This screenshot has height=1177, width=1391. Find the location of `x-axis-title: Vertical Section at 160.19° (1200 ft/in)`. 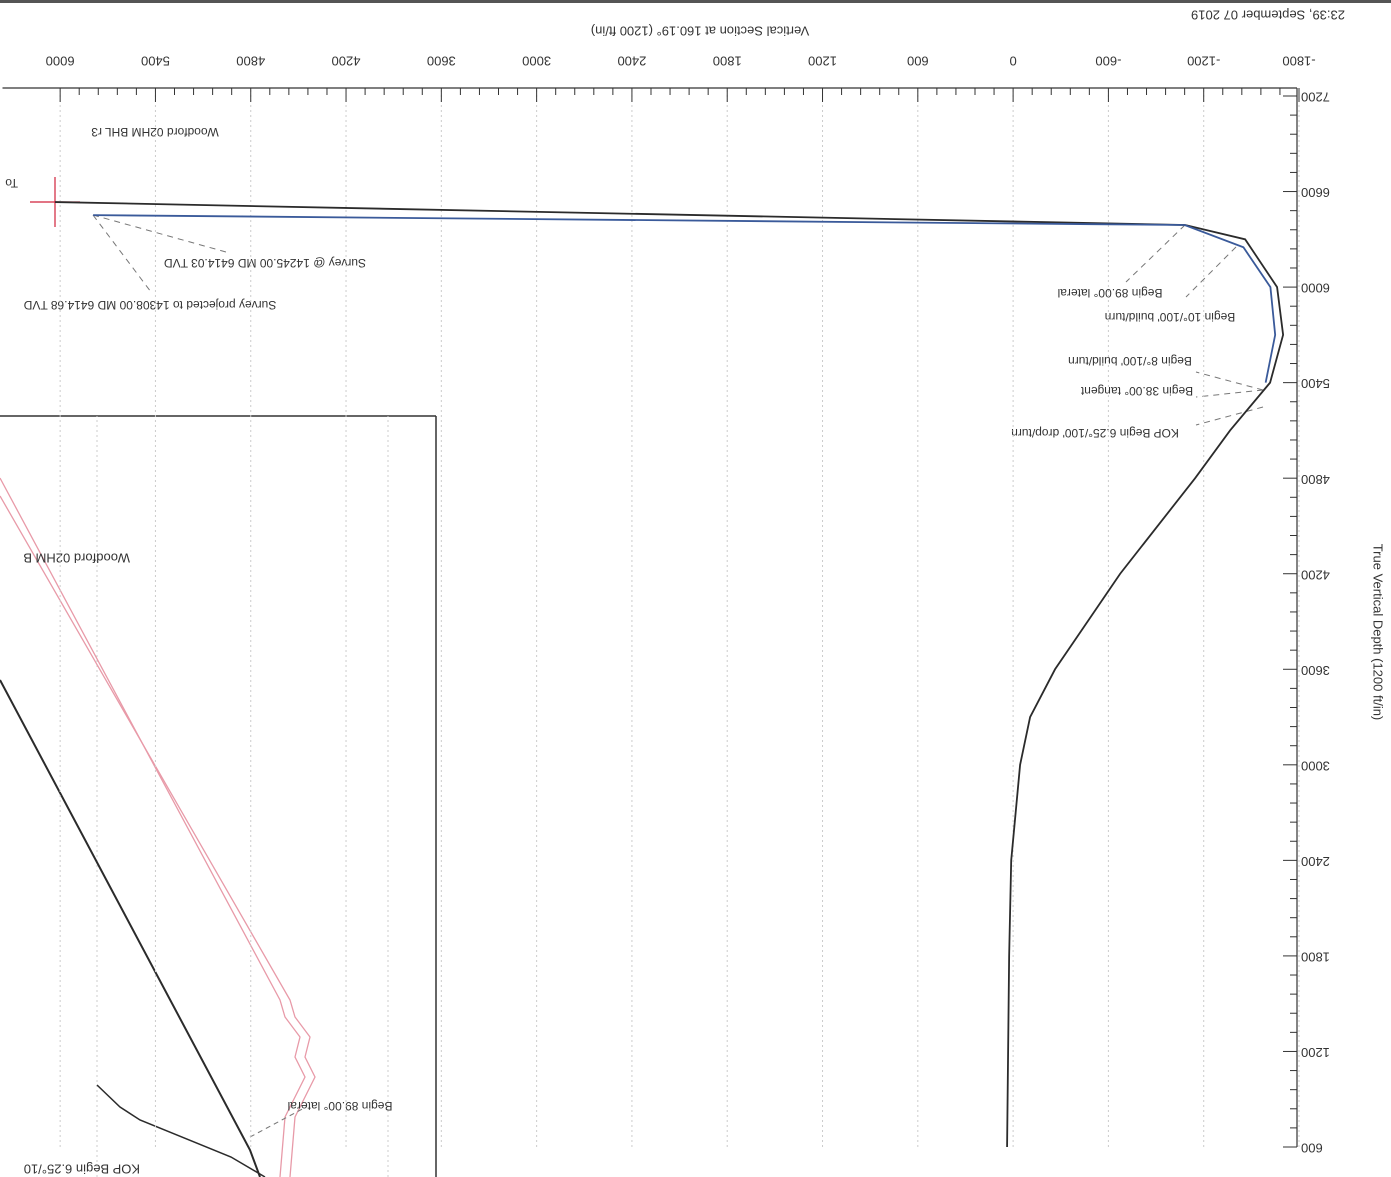

x-axis-title: Vertical Section at 160.19° (1200 ft/in) is located at coordinates (700, 31).